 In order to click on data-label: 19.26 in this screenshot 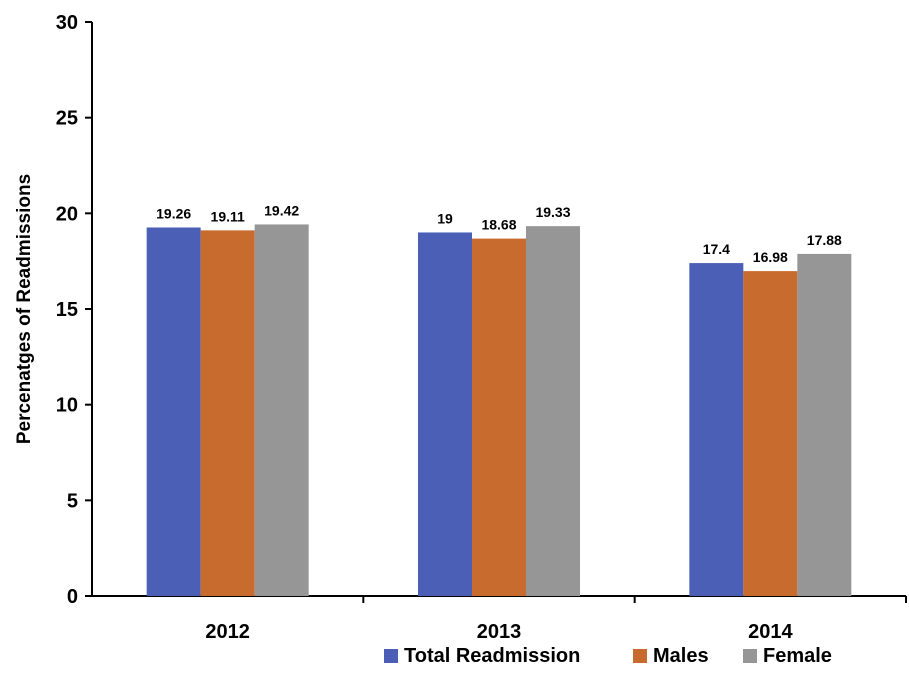, I will do `click(173, 213)`.